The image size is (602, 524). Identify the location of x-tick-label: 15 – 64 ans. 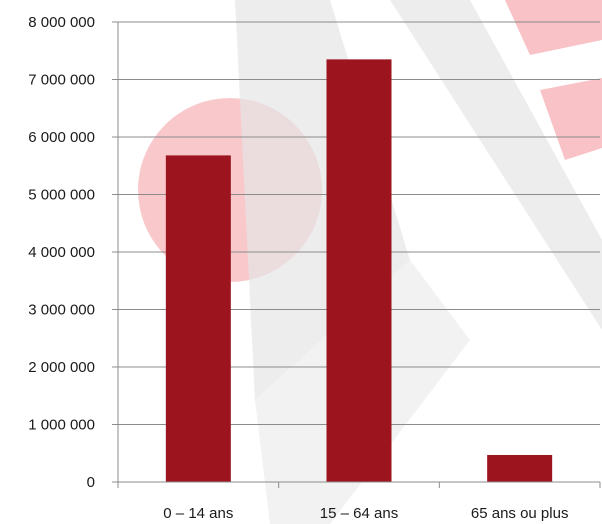
(359, 513).